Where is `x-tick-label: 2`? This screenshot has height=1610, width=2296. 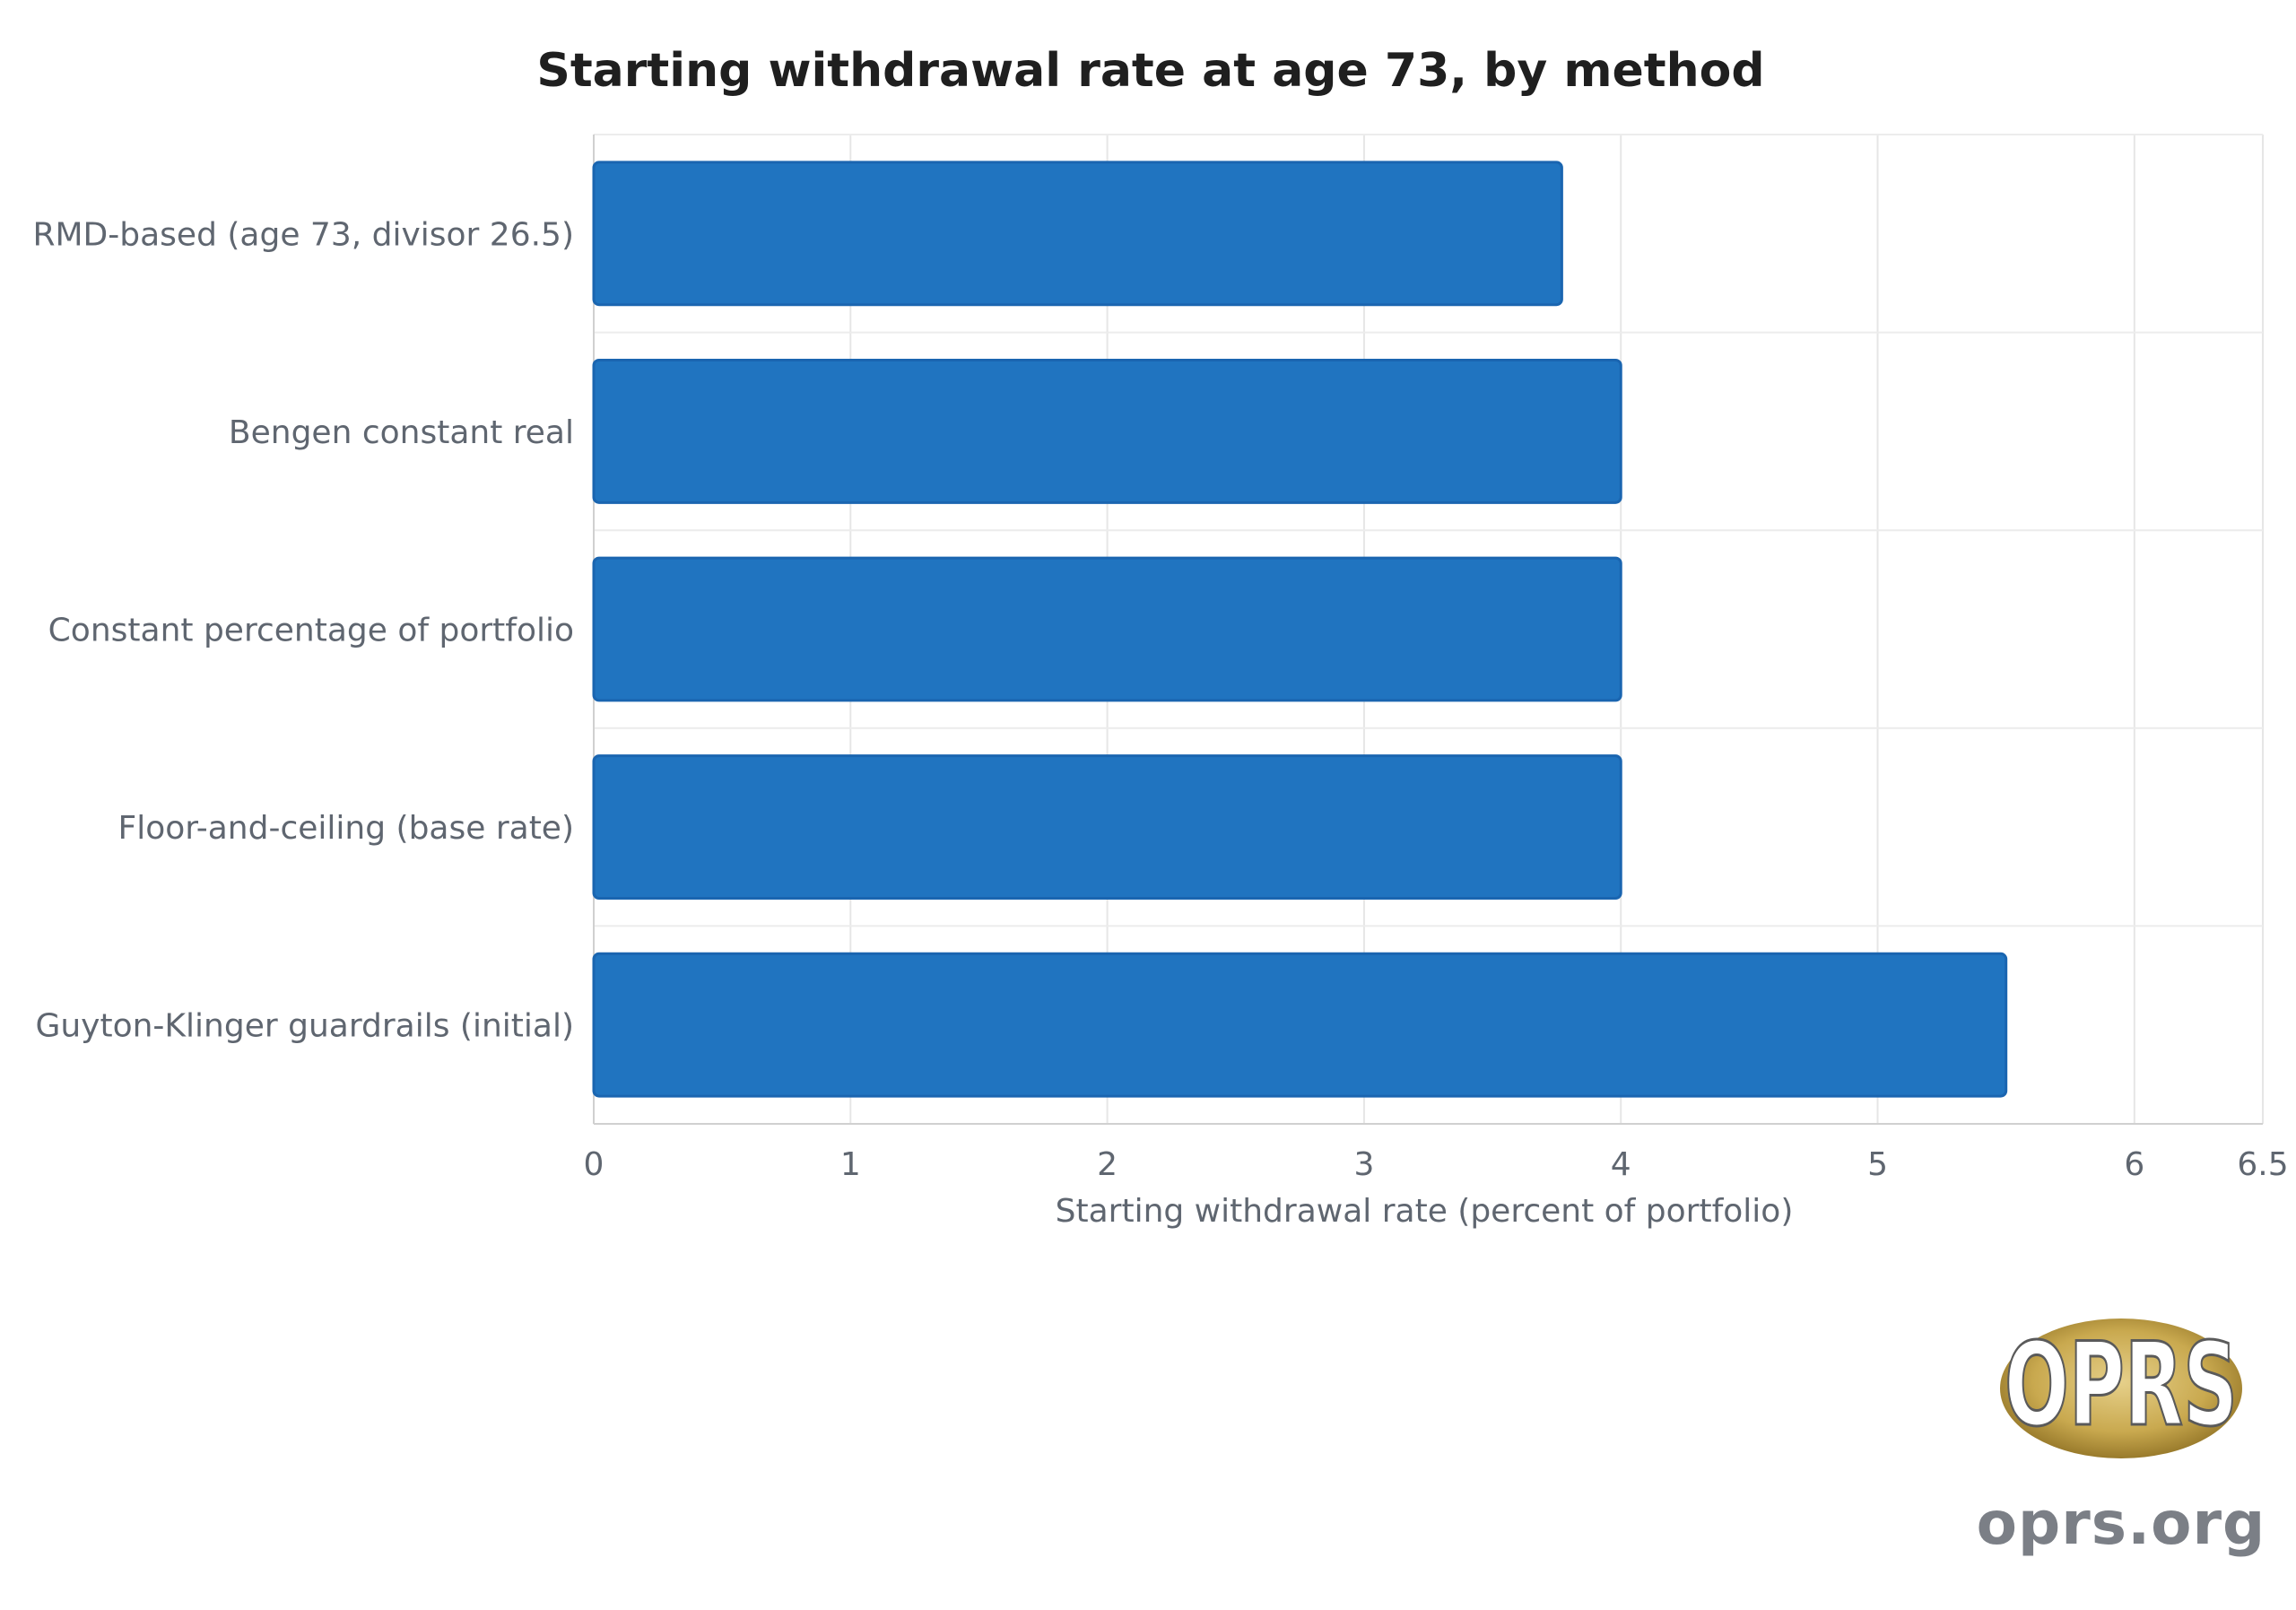 x-tick-label: 2 is located at coordinates (1107, 1164).